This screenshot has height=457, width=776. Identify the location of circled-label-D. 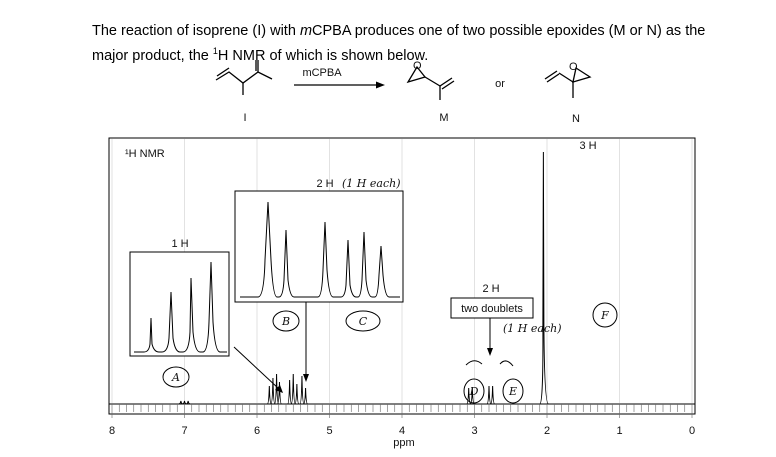
(474, 391).